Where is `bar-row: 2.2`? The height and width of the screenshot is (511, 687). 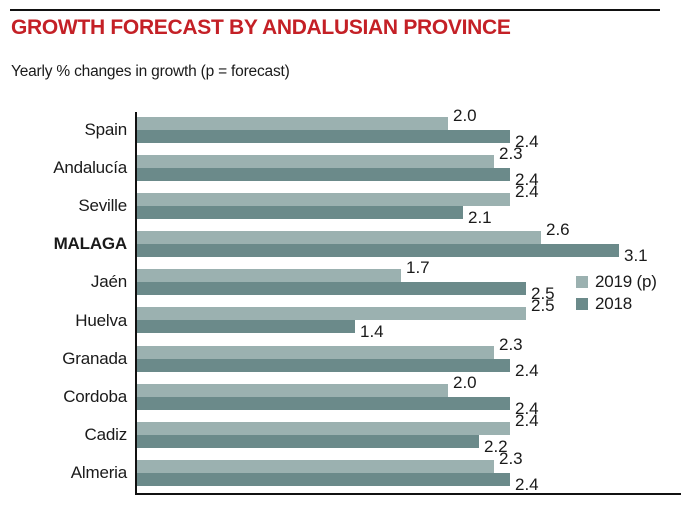
bar-row: 2.2 is located at coordinates (409, 444).